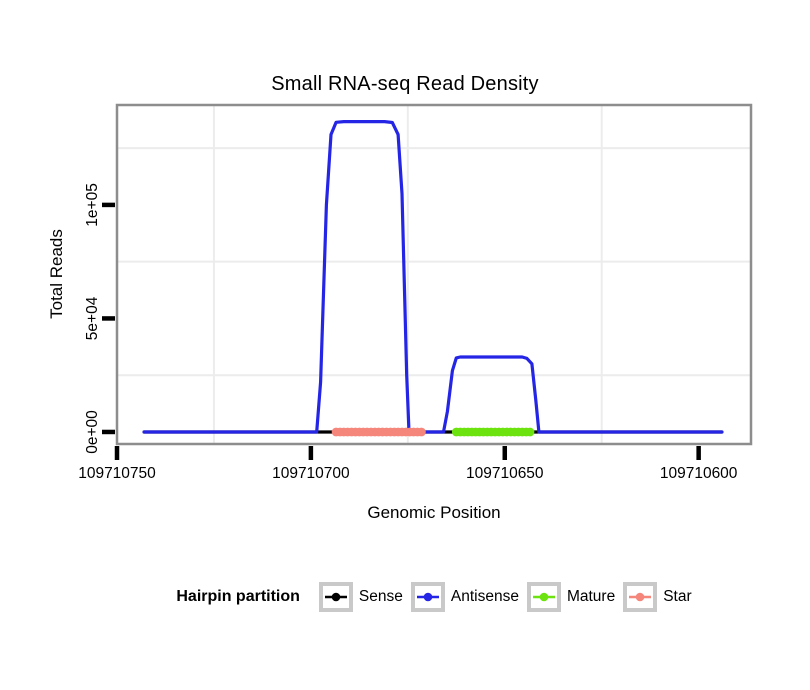 Image resolution: width=810 pixels, height=690 pixels. What do you see at coordinates (238, 596) in the screenshot?
I see `legend-title: Hairpin partition` at bounding box center [238, 596].